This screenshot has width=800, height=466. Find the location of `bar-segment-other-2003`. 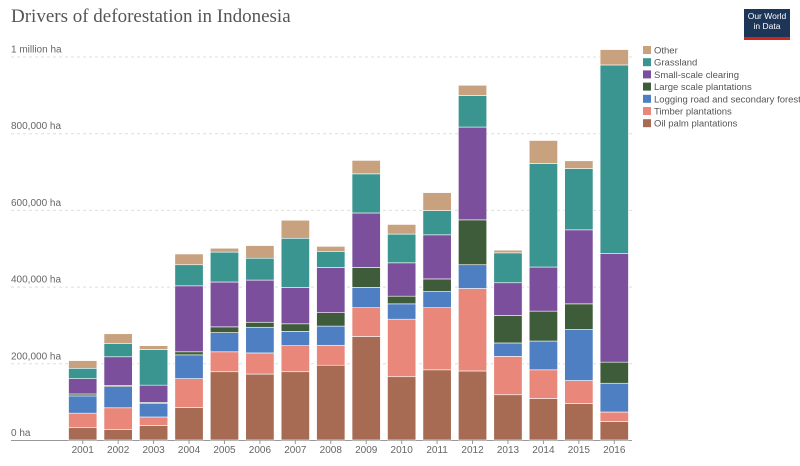

bar-segment-other-2003 is located at coordinates (154, 347).